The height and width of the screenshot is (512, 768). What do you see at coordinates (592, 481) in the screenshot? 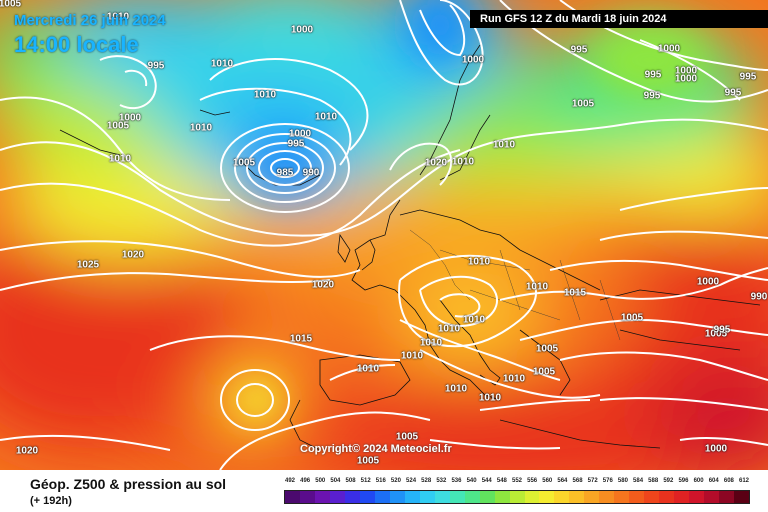
I see `legend-tick-label: 572` at bounding box center [592, 481].